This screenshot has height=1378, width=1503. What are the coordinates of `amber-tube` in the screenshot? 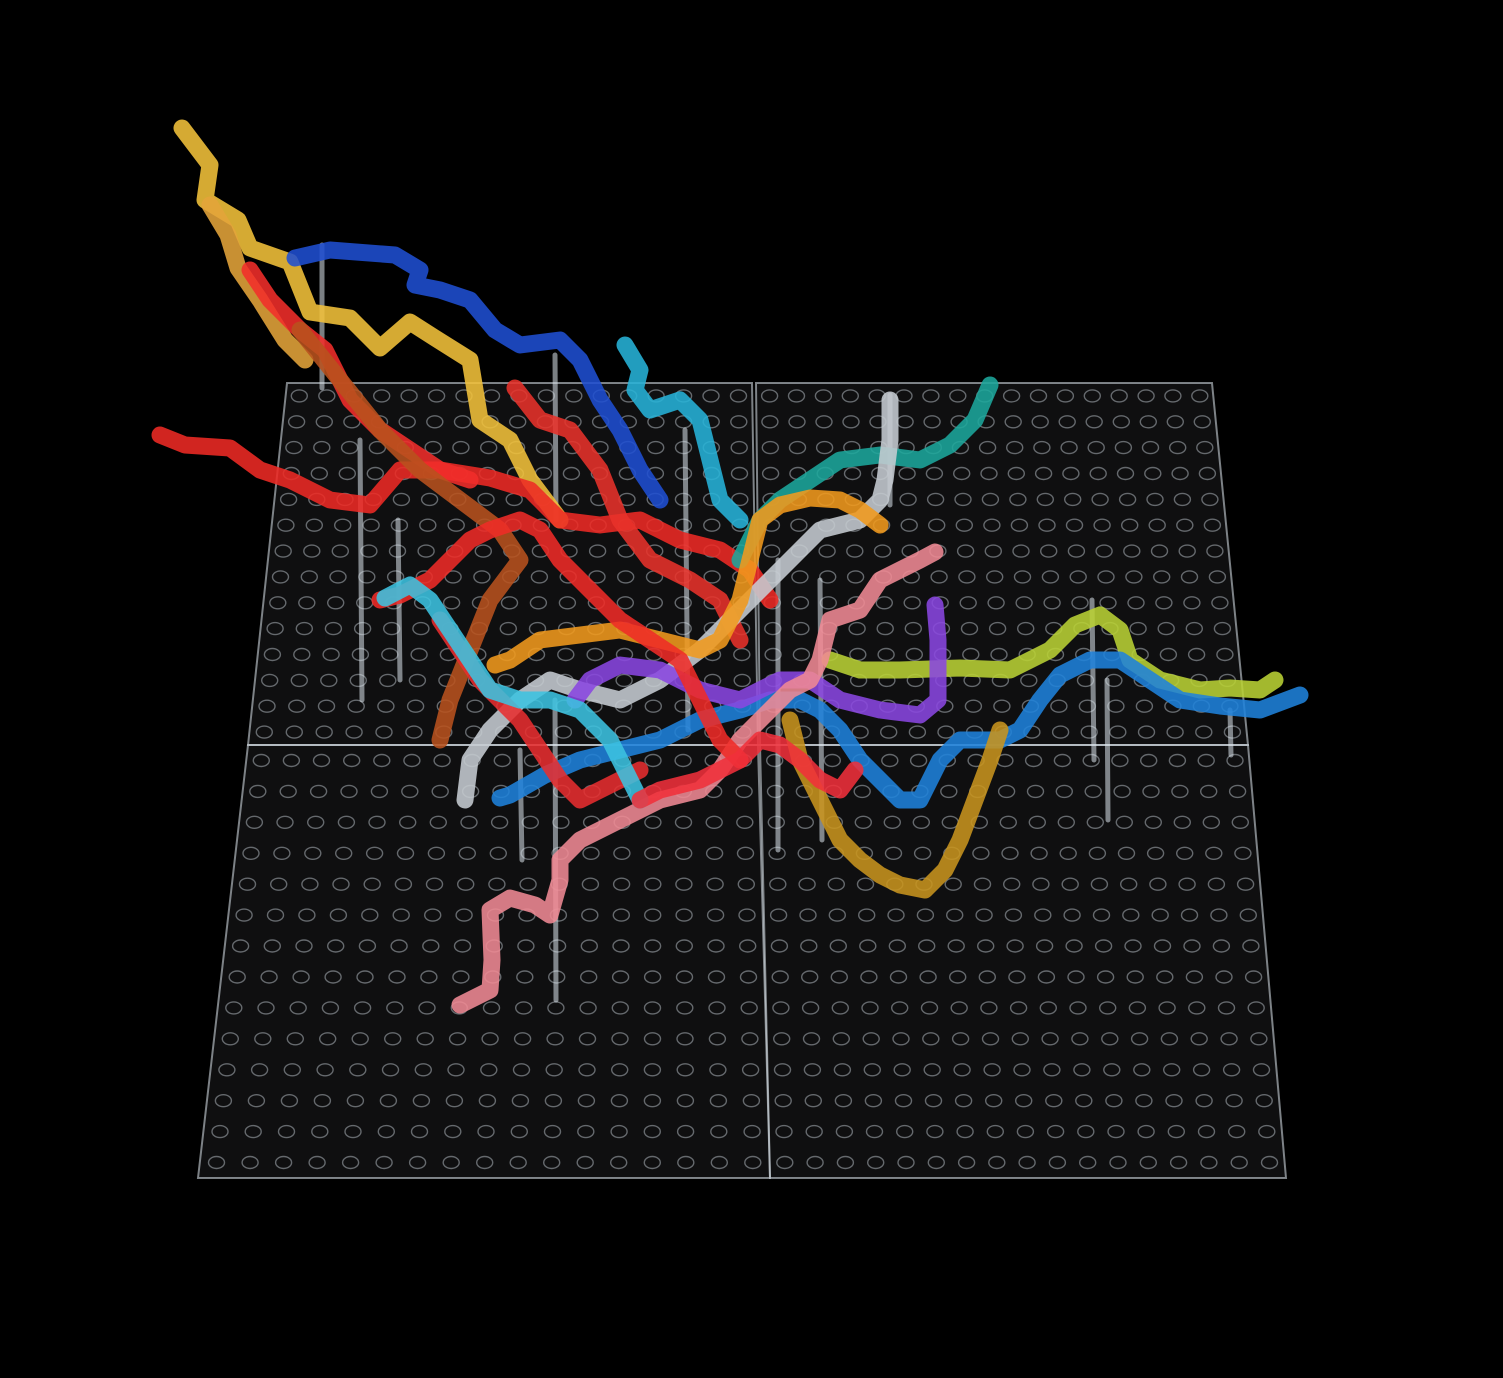 It's located at (257, 282).